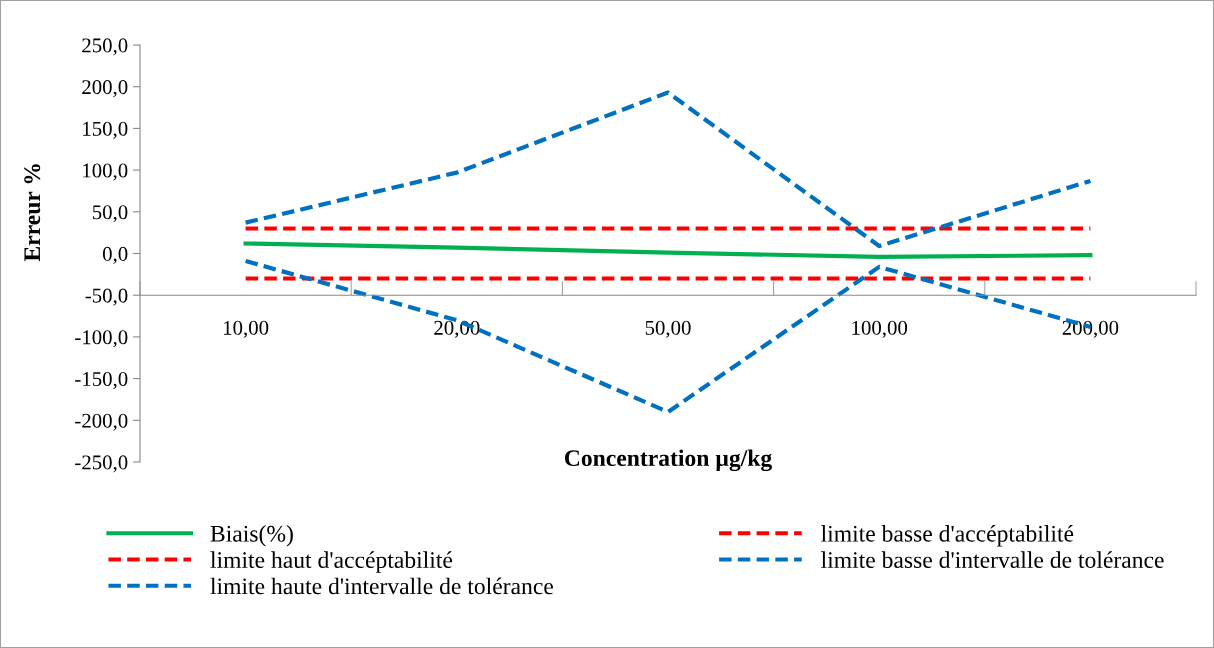 This screenshot has width=1214, height=648. I want to click on y-tick-label: -50,0, so click(106, 297).